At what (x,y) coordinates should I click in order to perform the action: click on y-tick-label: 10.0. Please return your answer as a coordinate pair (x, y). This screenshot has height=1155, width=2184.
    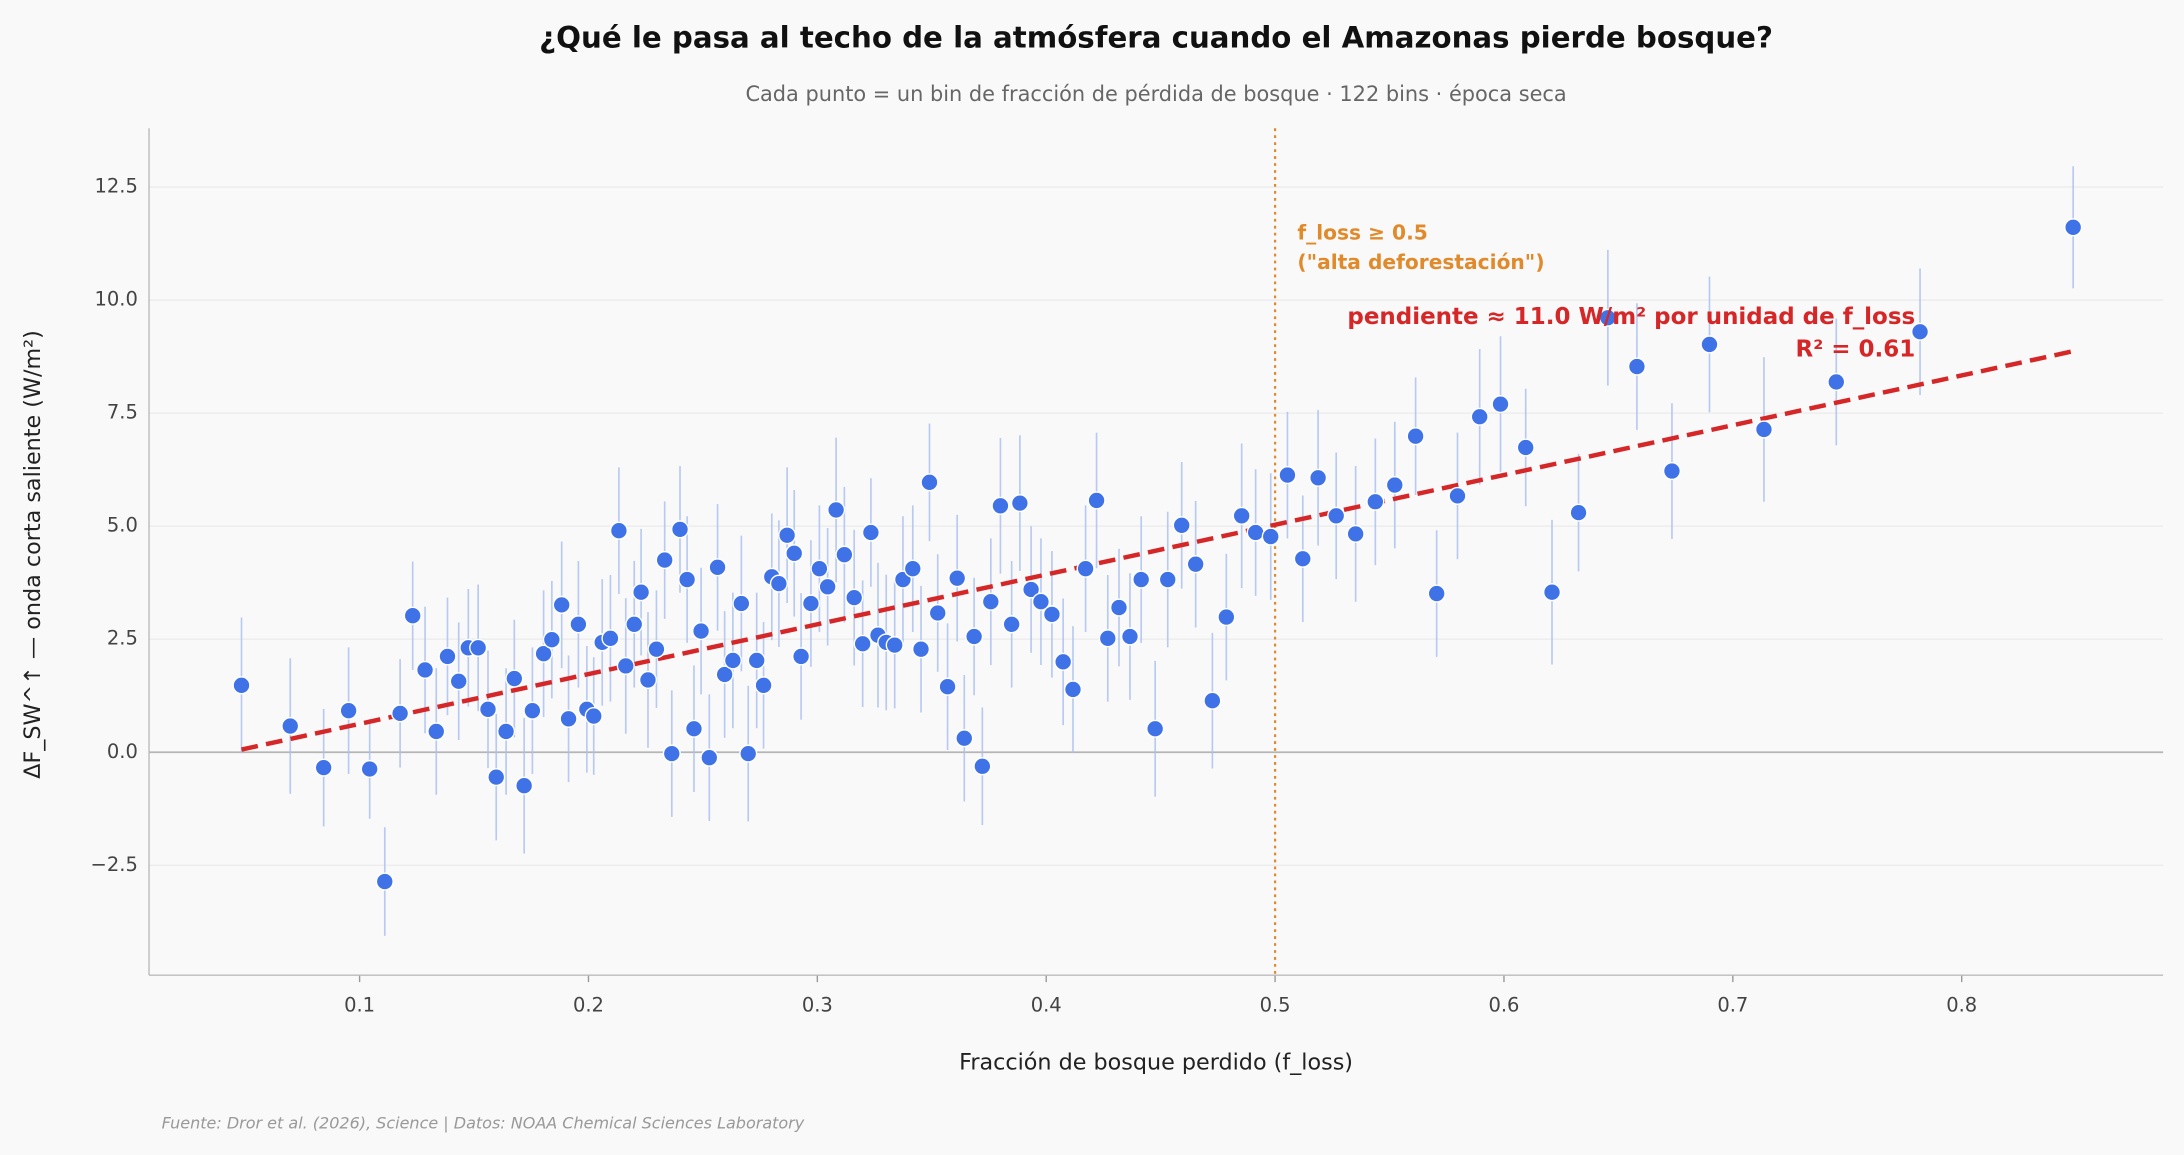
    Looking at the image, I should click on (115, 299).